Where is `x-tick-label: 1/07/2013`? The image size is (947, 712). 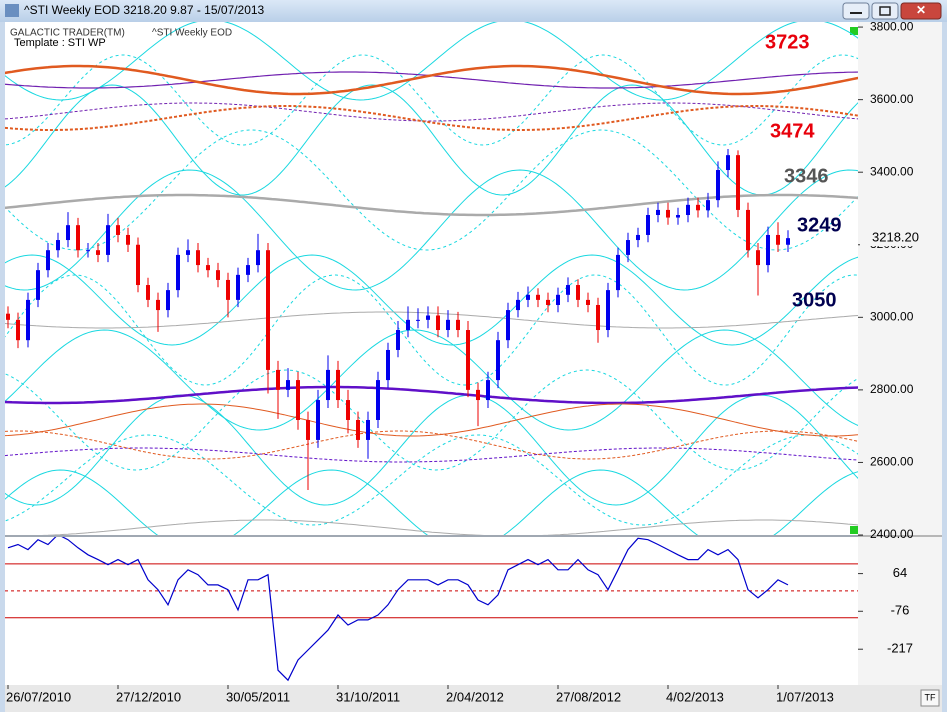 x-tick-label: 1/07/2013 is located at coordinates (805, 696).